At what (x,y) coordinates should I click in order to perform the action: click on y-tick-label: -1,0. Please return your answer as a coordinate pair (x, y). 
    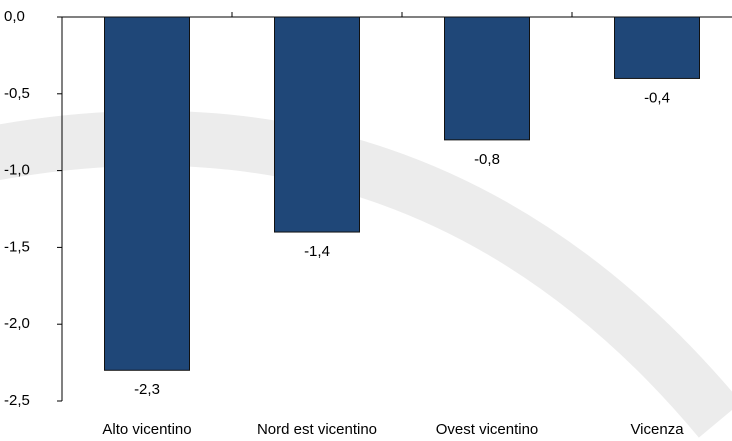
    Looking at the image, I should click on (17, 170).